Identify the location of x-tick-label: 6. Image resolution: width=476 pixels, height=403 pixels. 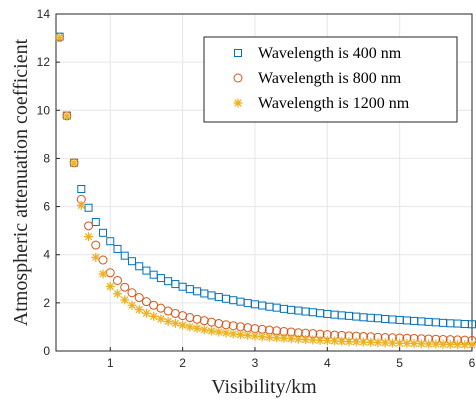
(472, 363).